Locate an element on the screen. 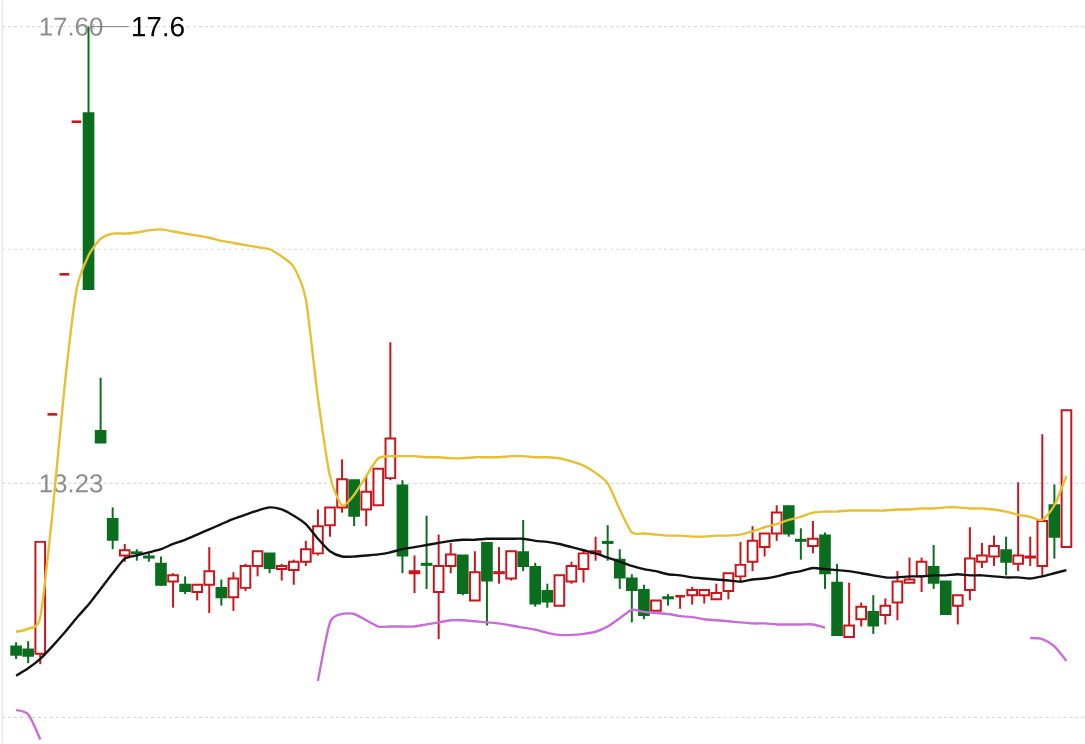 The height and width of the screenshot is (744, 1085). y-tick-label: 17.60 is located at coordinates (71, 26).